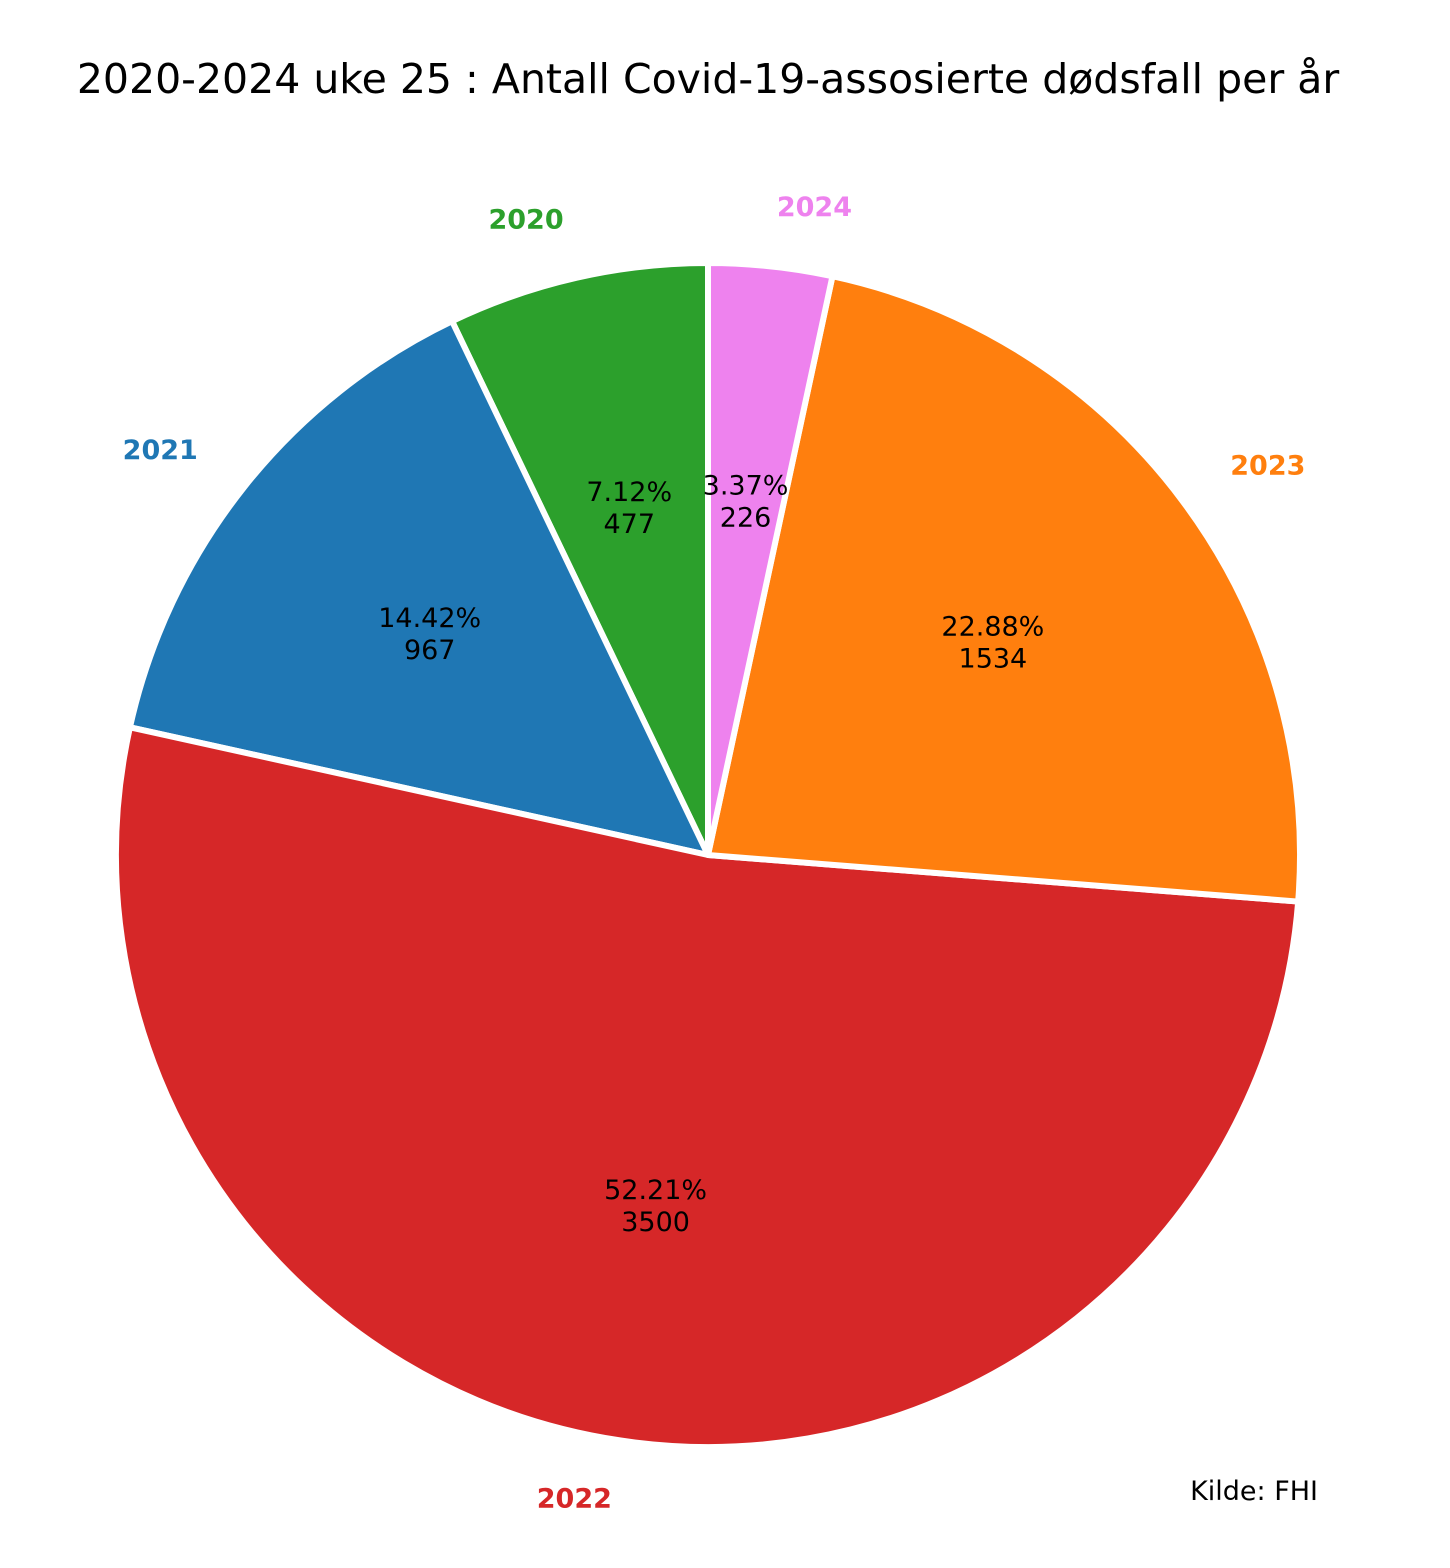  I want to click on year-label-2022: 2022, so click(574, 1499).